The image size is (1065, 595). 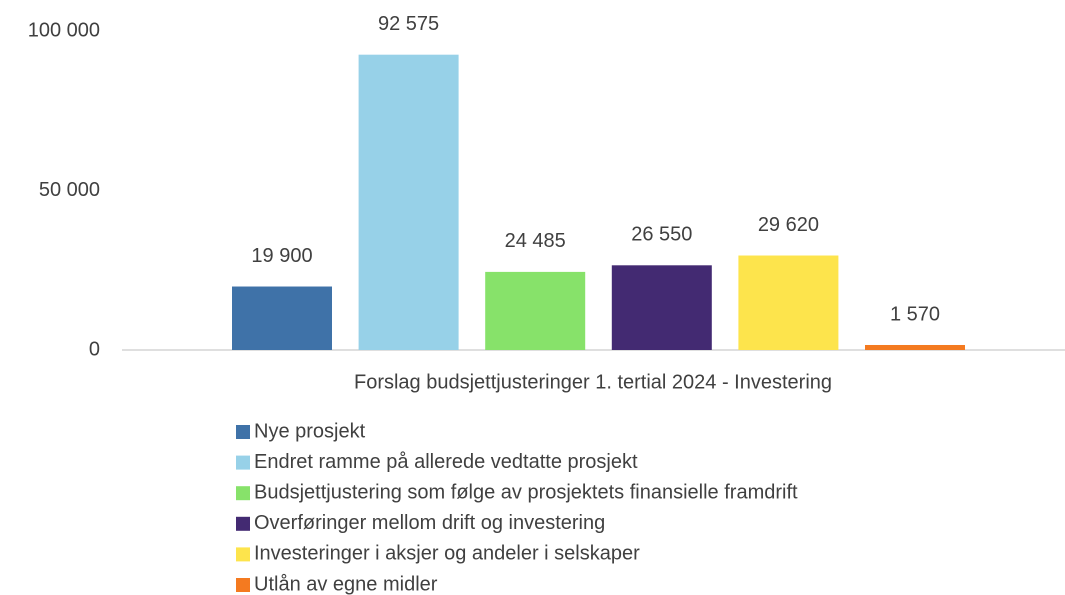 I want to click on value-label: 19 900, so click(x=281, y=256).